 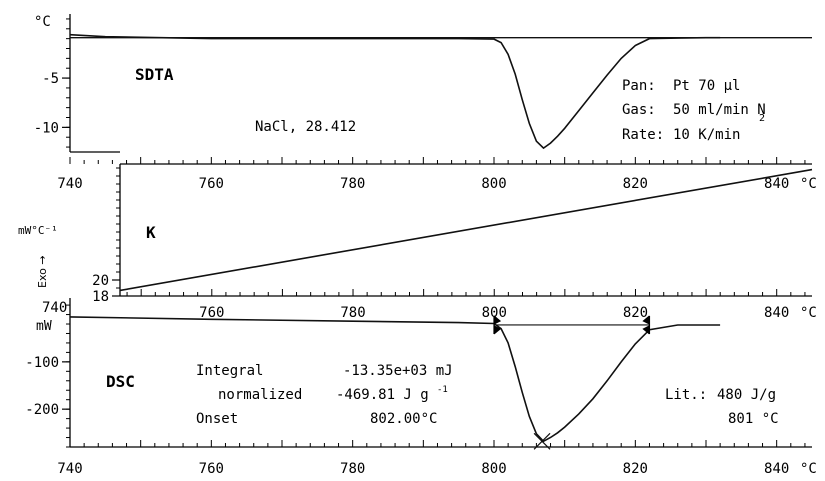 I want to click on dsc-y-ticks: -100 -200, so click(x=47, y=386).